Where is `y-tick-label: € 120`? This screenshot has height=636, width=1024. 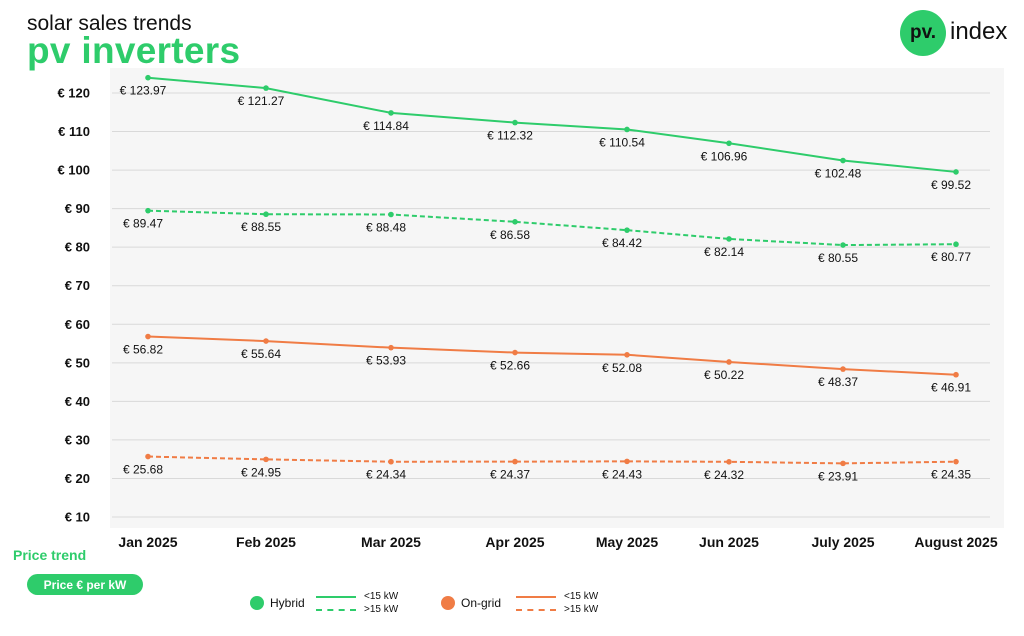 y-tick-label: € 120 is located at coordinates (73, 93).